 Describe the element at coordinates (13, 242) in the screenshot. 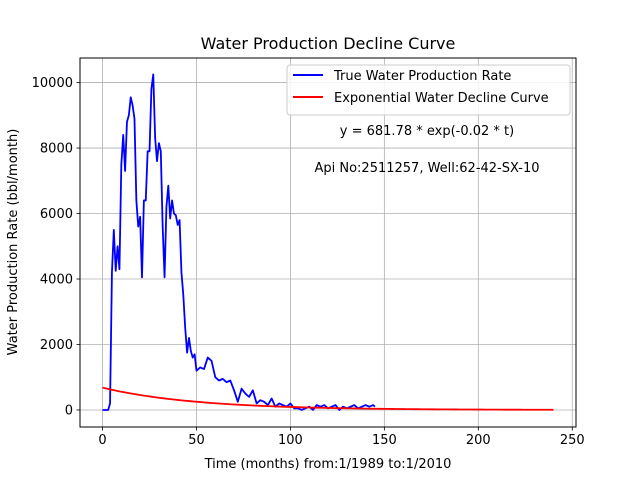

I see `y-axis-label: Water Production Rate (bbl/month)` at that location.